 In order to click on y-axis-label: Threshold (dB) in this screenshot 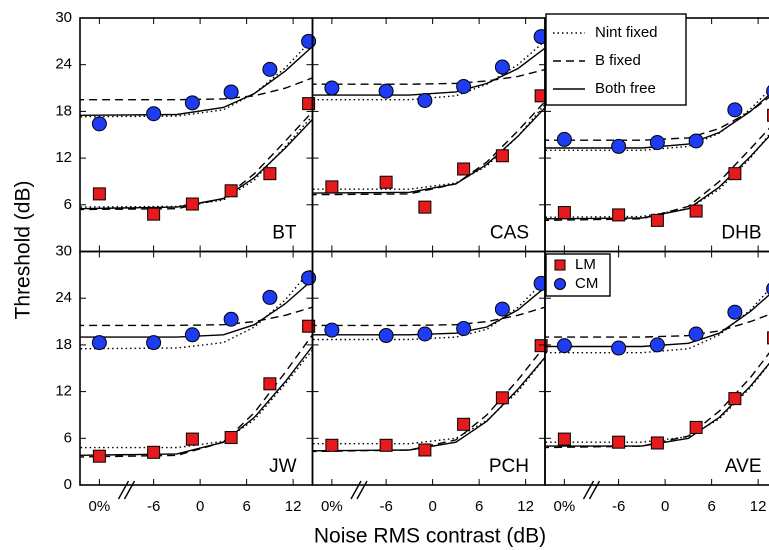, I will do `click(23, 250)`.